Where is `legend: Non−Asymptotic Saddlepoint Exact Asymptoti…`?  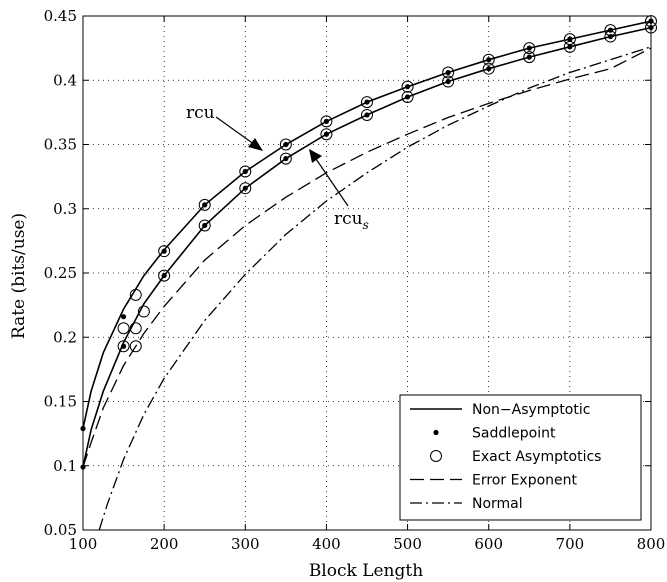 legend: Non−Asymptotic Saddlepoint Exact Asymptoti… is located at coordinates (520, 457).